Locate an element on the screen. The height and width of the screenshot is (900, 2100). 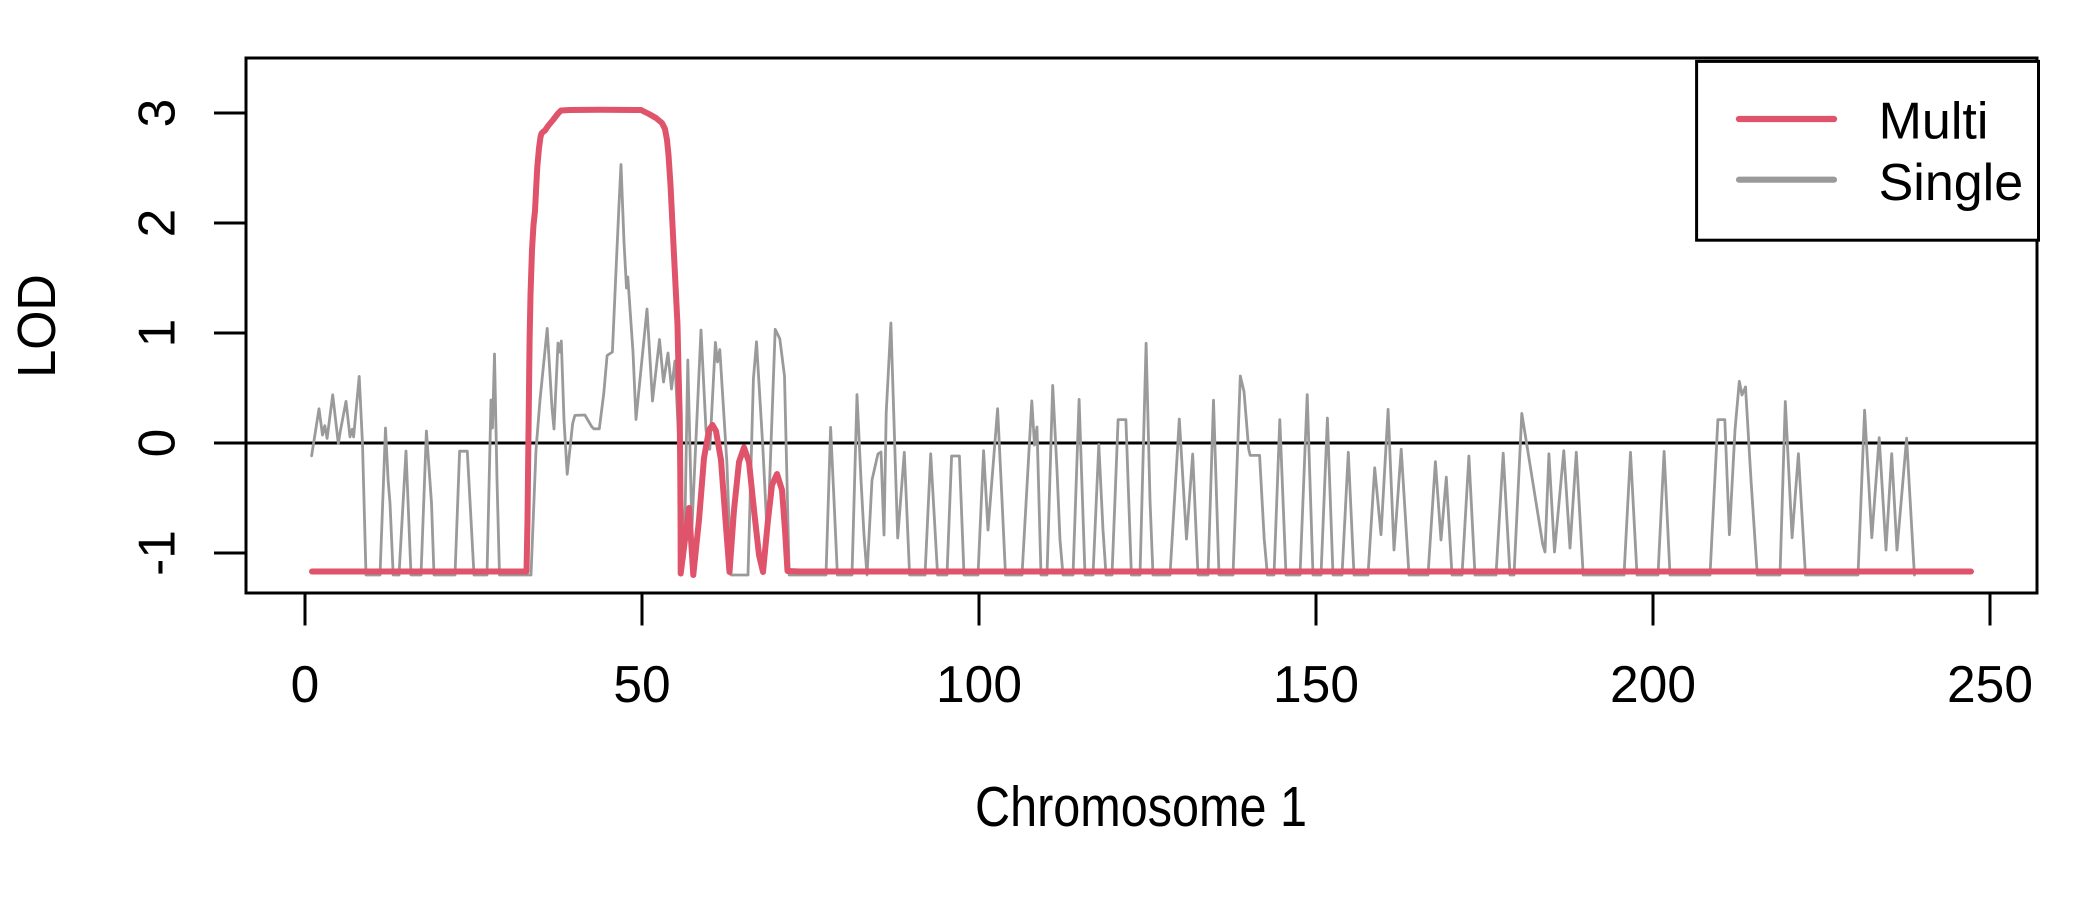
svg-text: 50 is located at coordinates (641, 684).